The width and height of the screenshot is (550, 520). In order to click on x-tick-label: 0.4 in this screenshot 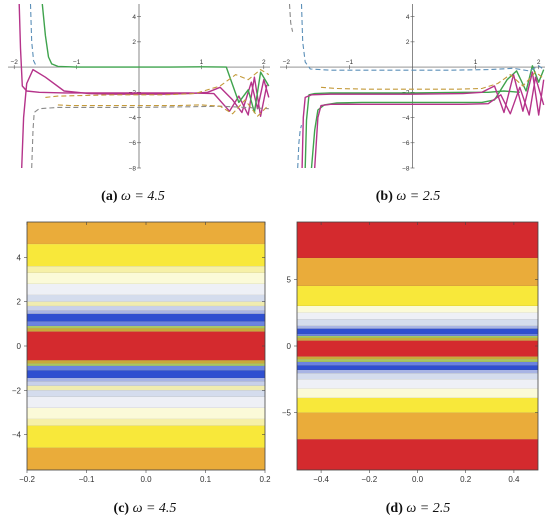, I will do `click(514, 479)`.